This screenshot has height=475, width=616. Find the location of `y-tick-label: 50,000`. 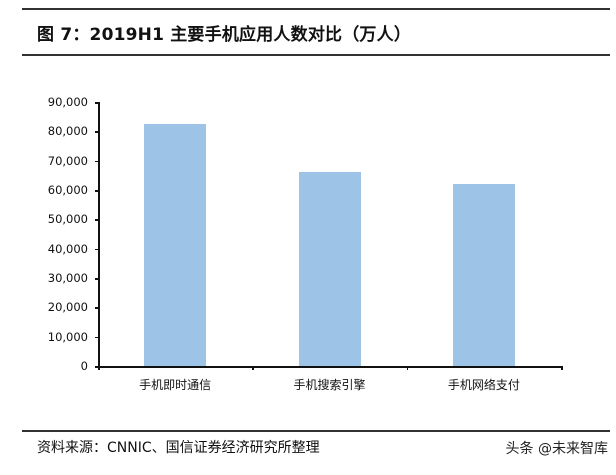

y-tick-label: 50,000 is located at coordinates (67, 219).